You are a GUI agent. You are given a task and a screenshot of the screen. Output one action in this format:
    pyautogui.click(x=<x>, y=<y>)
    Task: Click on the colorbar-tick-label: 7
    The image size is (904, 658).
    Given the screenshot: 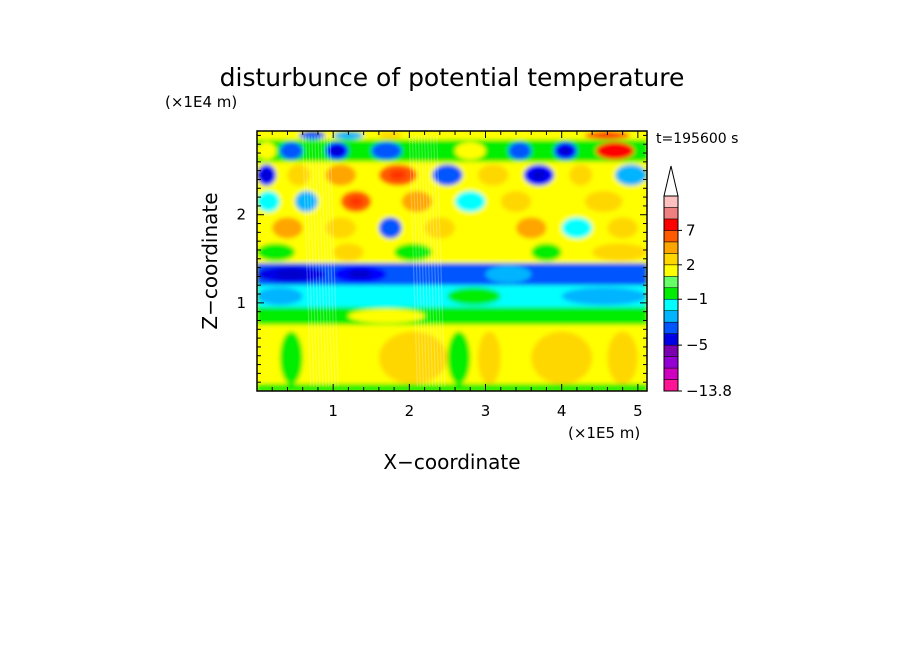 What is the action you would take?
    pyautogui.click(x=691, y=230)
    